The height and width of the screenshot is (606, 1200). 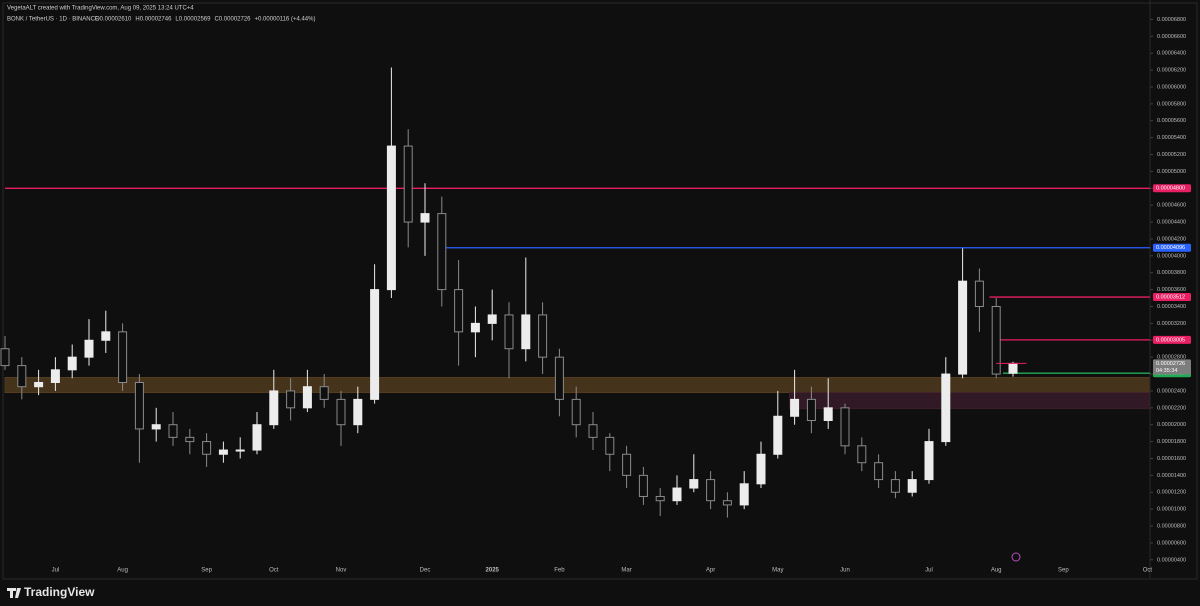 What do you see at coordinates (53, 20) in the screenshot?
I see `symbol-title: BONK / TetherUS · 1D · BINANCE` at bounding box center [53, 20].